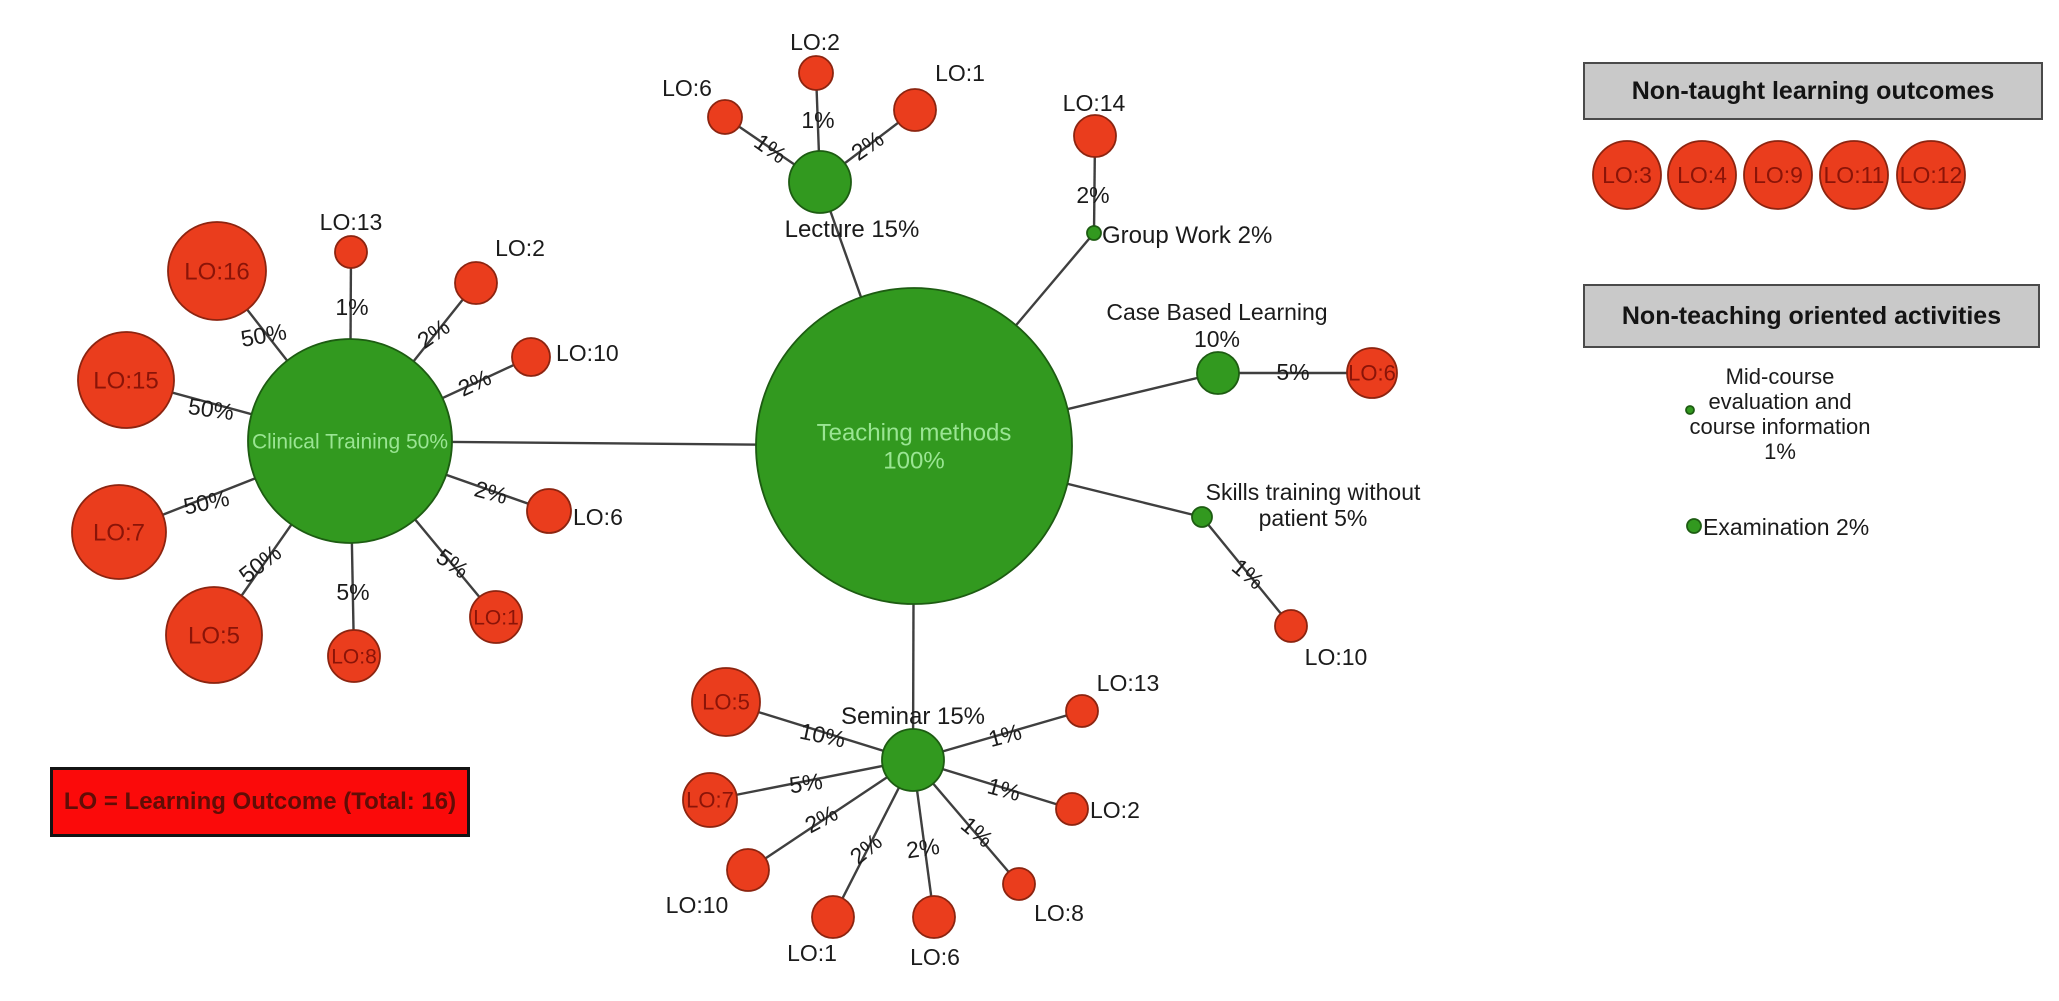  Describe the element at coordinates (821, 819) in the screenshot. I see `edge-label-16: 2%` at that location.